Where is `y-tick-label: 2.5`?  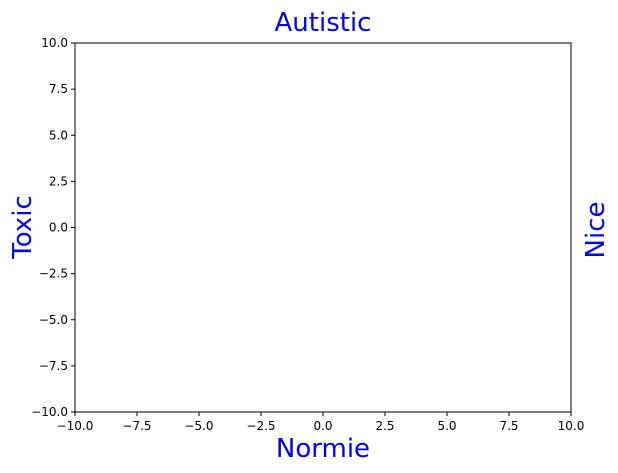
y-tick-label: 2.5 is located at coordinates (58, 181).